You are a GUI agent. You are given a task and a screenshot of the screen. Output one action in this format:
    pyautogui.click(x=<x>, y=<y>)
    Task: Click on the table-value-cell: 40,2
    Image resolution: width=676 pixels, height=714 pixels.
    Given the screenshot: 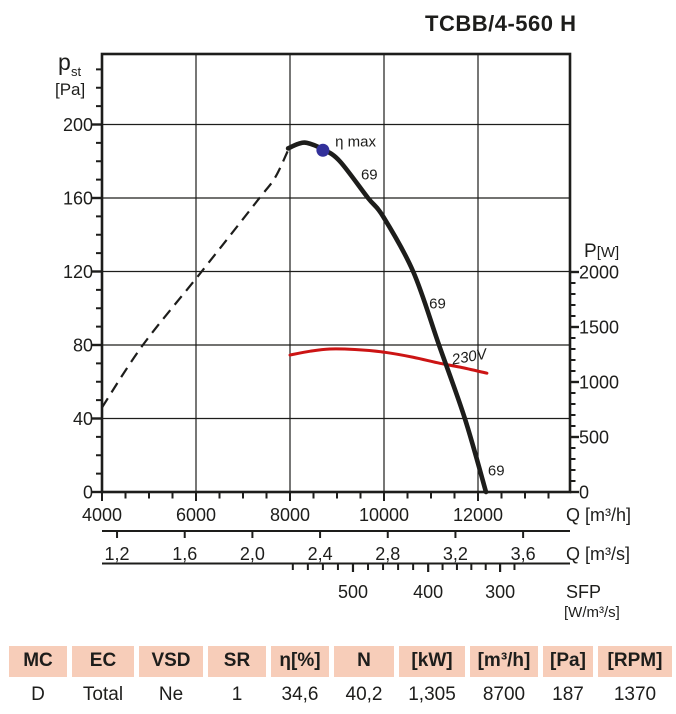 What is the action you would take?
    pyautogui.click(x=364, y=694)
    